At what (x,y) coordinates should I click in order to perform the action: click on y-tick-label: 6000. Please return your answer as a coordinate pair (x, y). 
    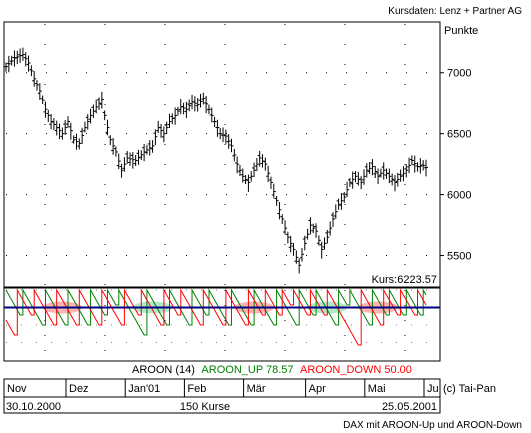
    Looking at the image, I should click on (459, 196).